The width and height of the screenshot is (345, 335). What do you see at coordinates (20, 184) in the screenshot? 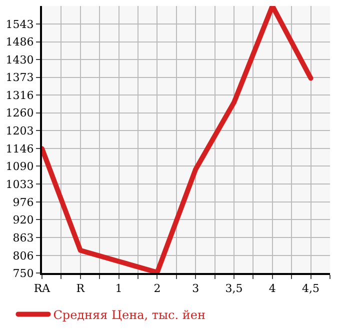
I see `y-tick-label: 1033` at bounding box center [20, 184].